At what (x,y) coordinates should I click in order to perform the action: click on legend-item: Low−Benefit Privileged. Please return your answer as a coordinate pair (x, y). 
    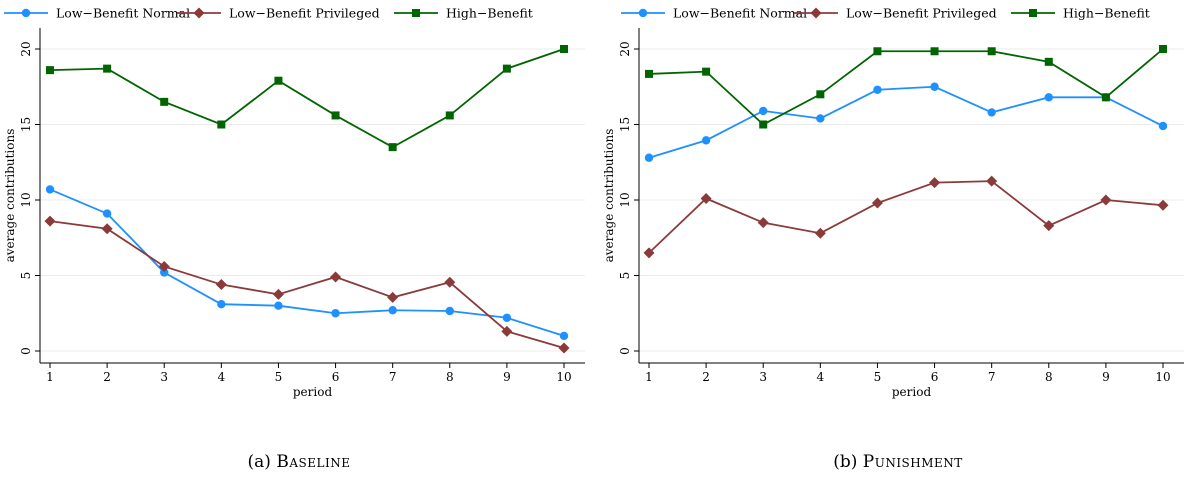
    Looking at the image, I should click on (278, 13).